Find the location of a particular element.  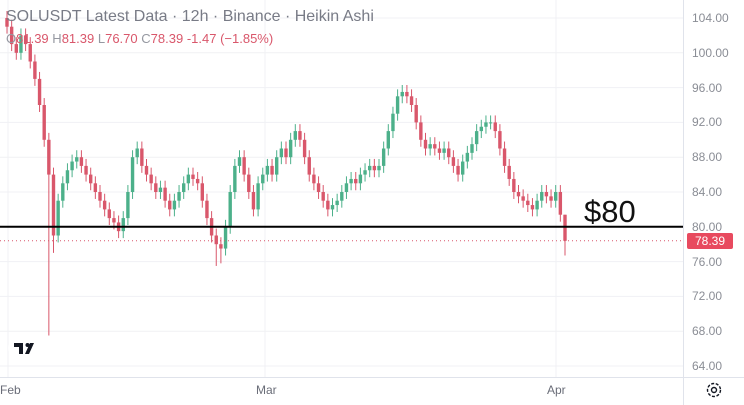

price-tick: 104.00 is located at coordinates (710, 18).